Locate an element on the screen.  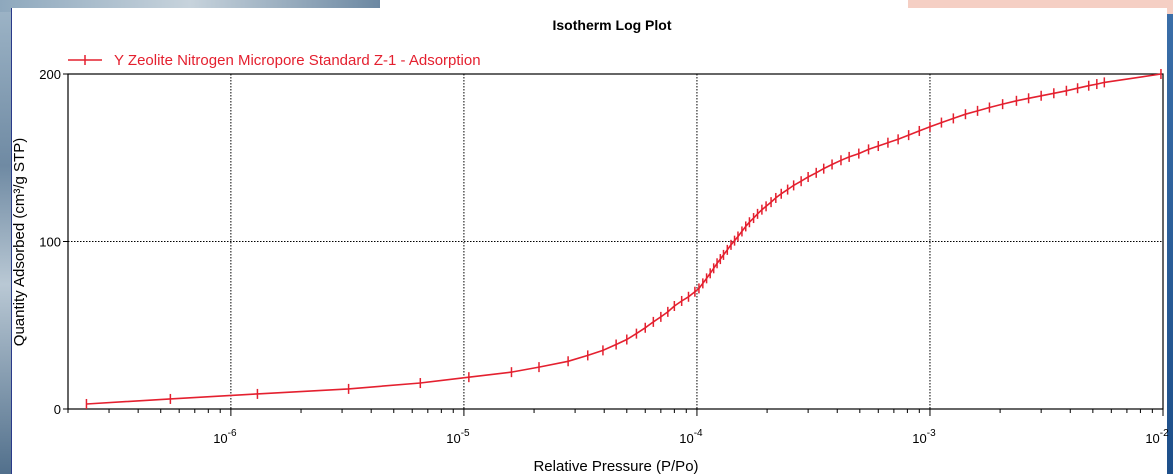
background-strip-left is located at coordinates (6, 237).